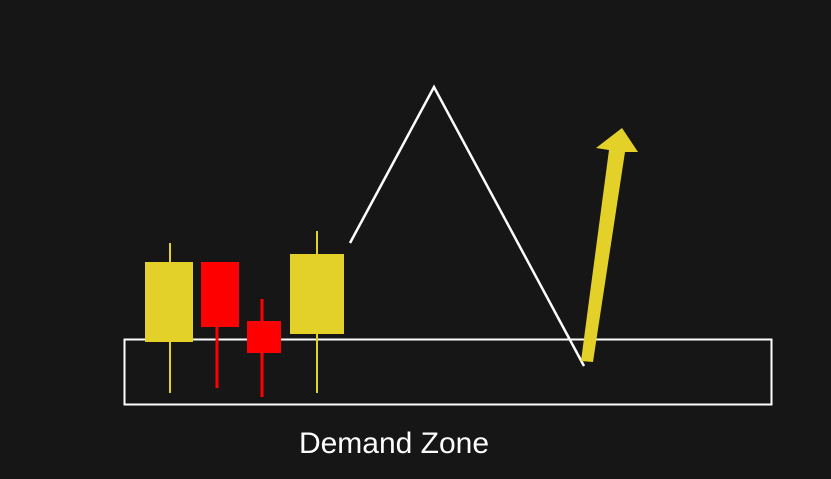 The width and height of the screenshot is (831, 479). Describe the element at coordinates (394, 443) in the screenshot. I see `zone-label: Demand Zone` at that location.